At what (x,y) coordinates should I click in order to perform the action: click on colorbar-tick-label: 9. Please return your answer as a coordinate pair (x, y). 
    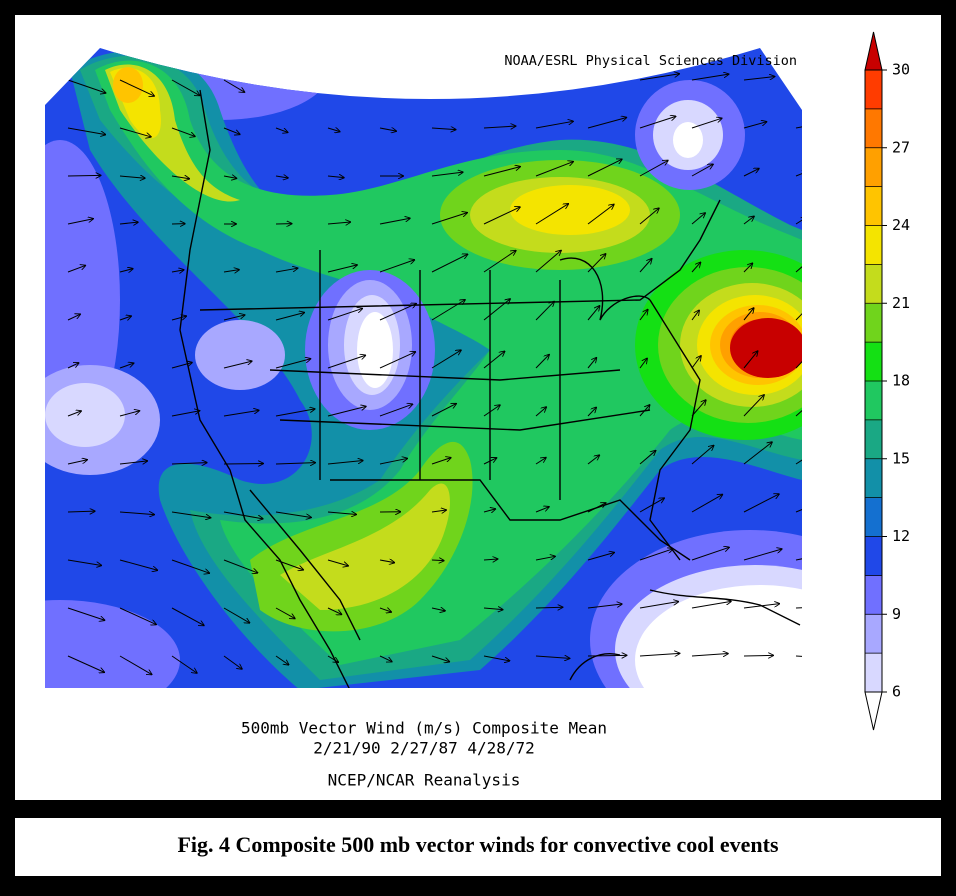
    Looking at the image, I should click on (896, 614).